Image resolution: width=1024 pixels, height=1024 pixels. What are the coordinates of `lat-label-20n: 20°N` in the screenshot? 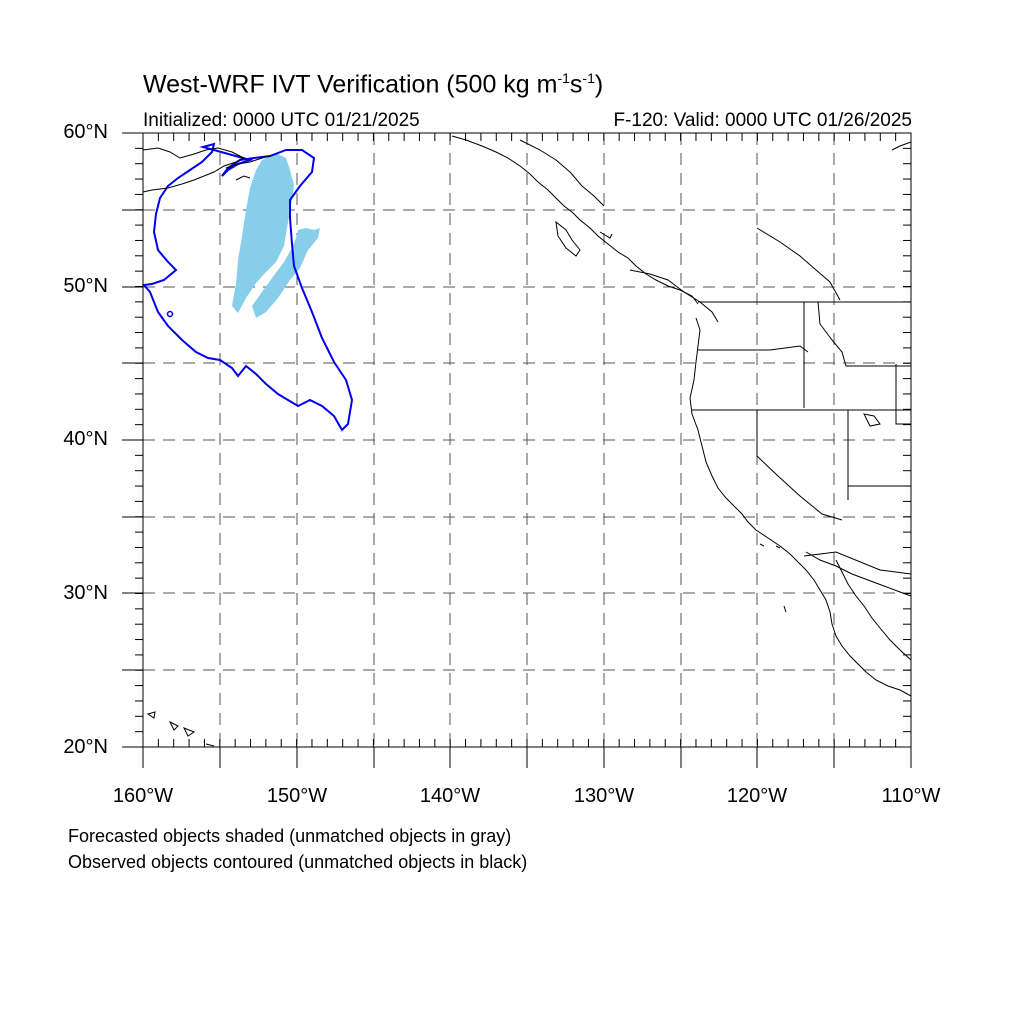 It's located at (85, 747).